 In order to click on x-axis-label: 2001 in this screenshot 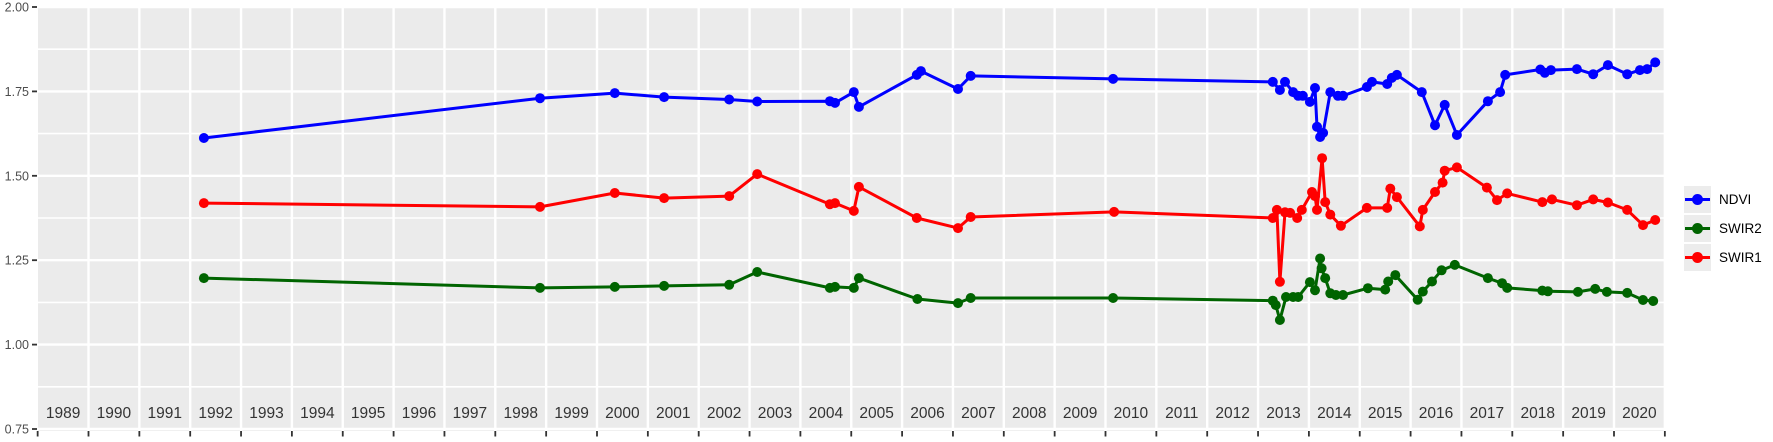, I will do `click(673, 413)`.